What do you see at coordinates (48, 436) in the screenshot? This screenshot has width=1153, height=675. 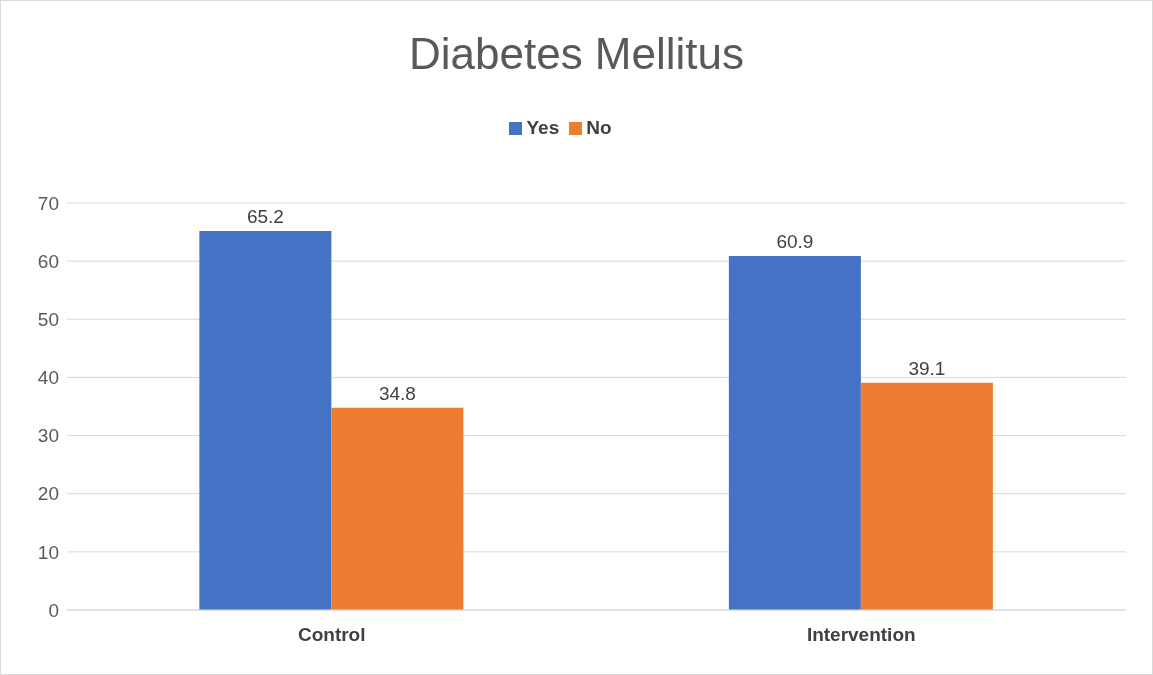 I see `y-tick-label: 30` at bounding box center [48, 436].